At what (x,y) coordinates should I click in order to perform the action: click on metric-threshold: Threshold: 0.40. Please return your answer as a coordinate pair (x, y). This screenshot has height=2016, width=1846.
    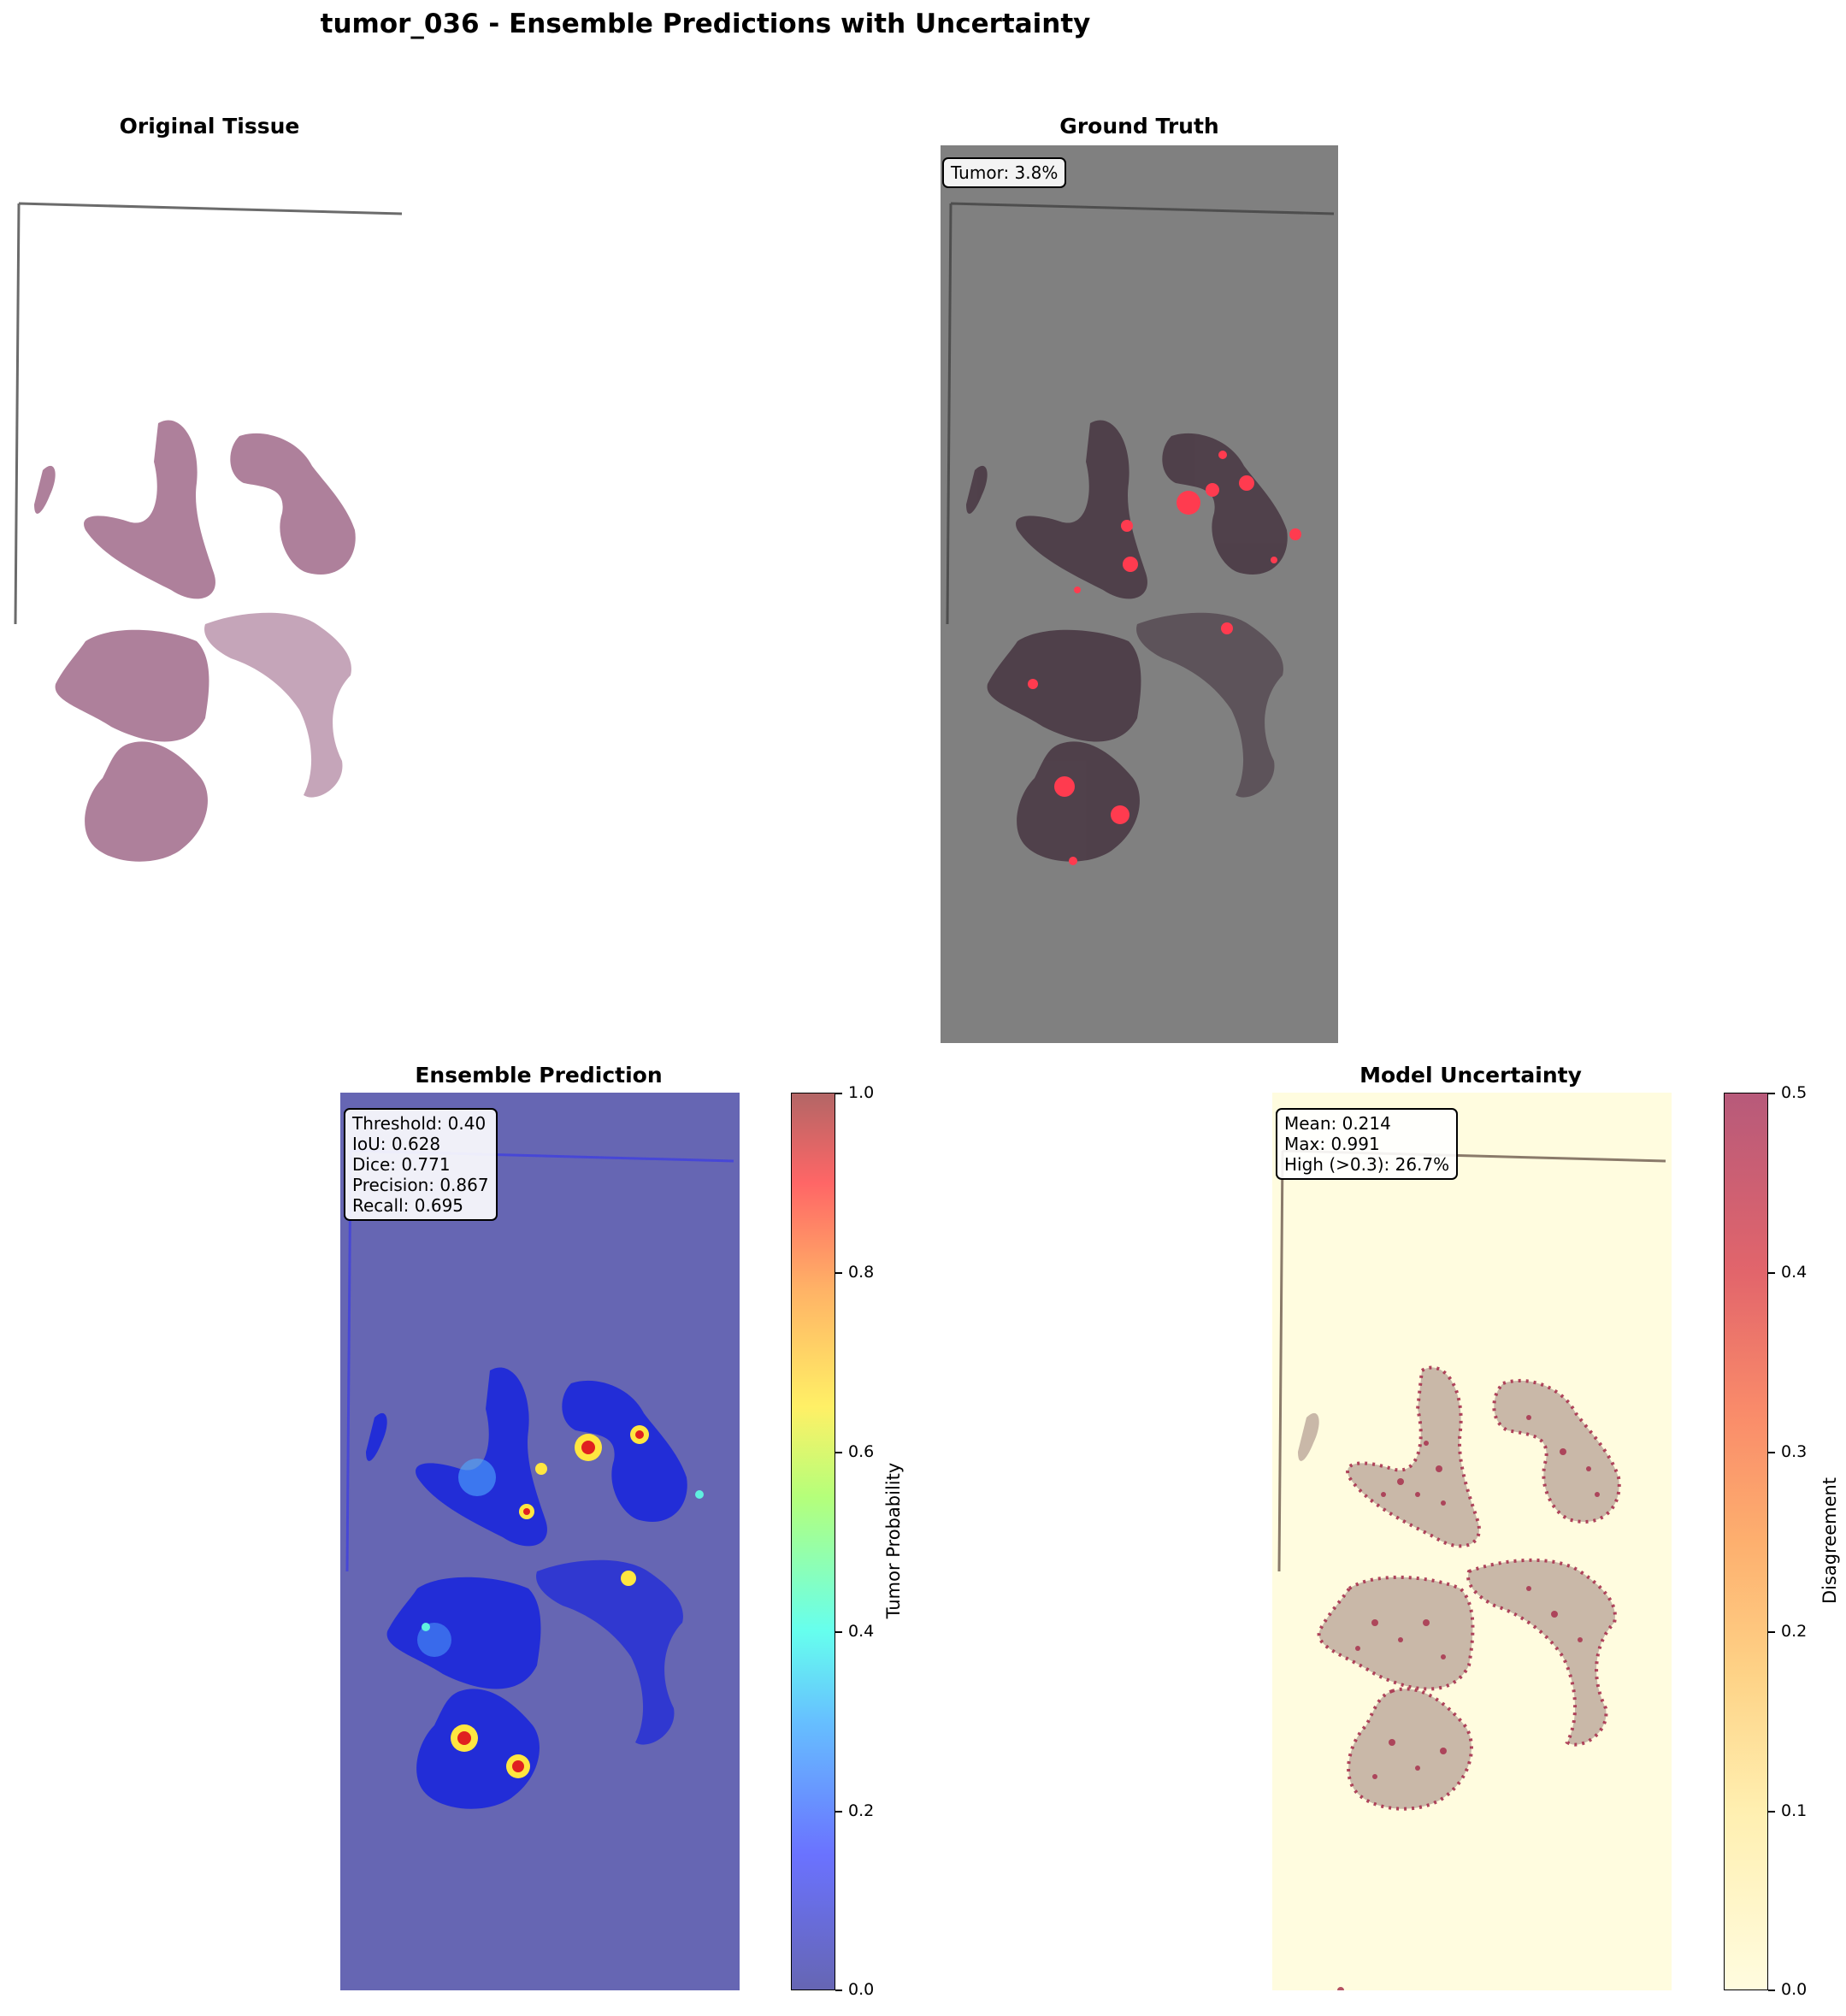
    Looking at the image, I should click on (419, 1123).